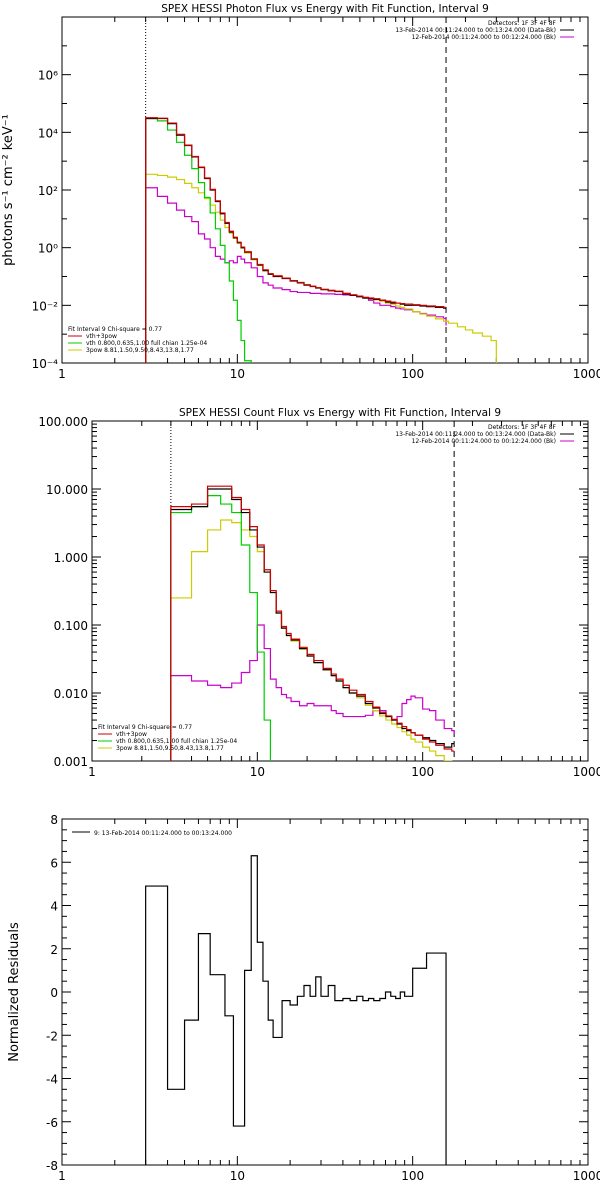  I want to click on y-axis-label: Normalized Residuals, so click(14, 992).